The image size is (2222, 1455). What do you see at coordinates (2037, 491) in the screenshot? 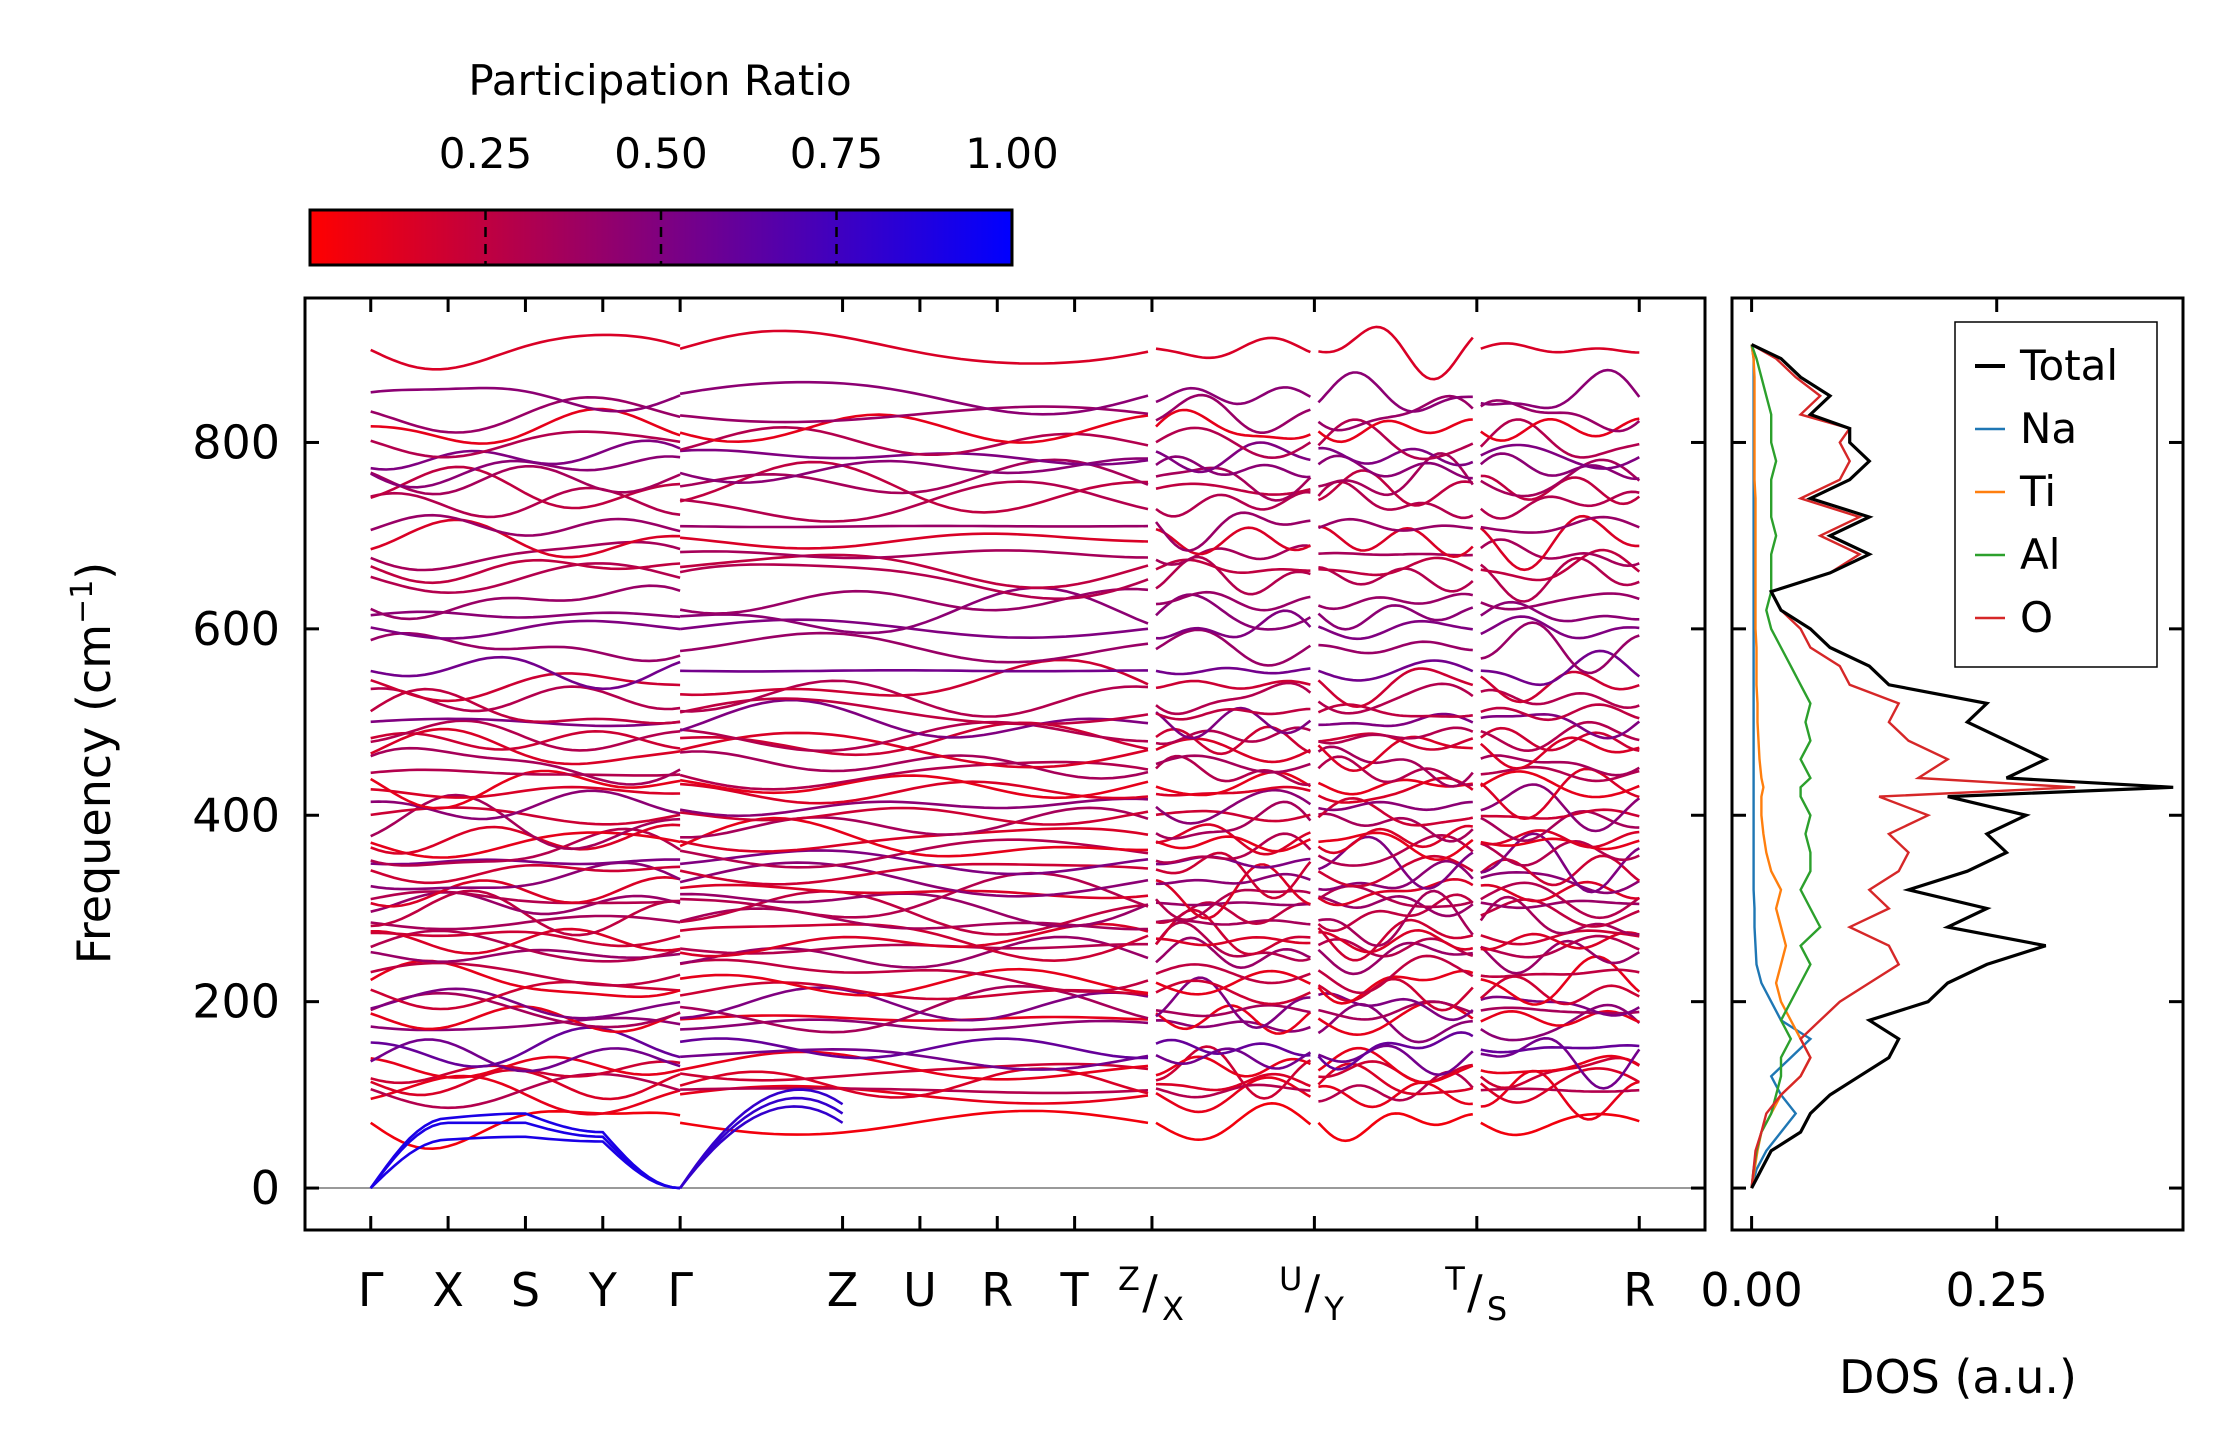
I see `legend-label: Ti` at bounding box center [2037, 491].